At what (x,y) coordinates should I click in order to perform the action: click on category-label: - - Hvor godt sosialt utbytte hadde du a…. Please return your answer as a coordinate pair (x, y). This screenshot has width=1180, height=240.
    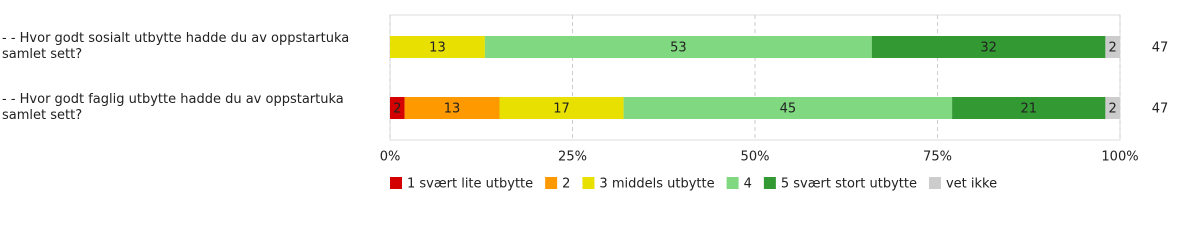
    Looking at the image, I should click on (176, 46).